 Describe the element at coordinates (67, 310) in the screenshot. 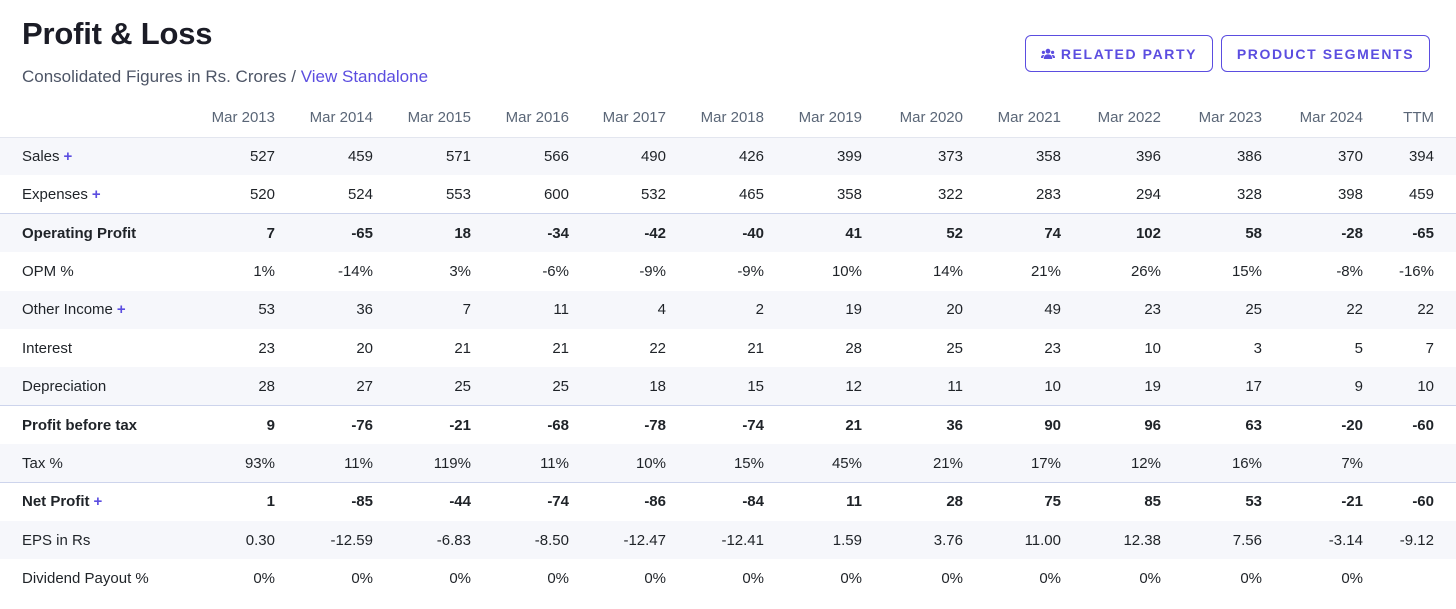

I see `row-label-text: Other Income` at that location.